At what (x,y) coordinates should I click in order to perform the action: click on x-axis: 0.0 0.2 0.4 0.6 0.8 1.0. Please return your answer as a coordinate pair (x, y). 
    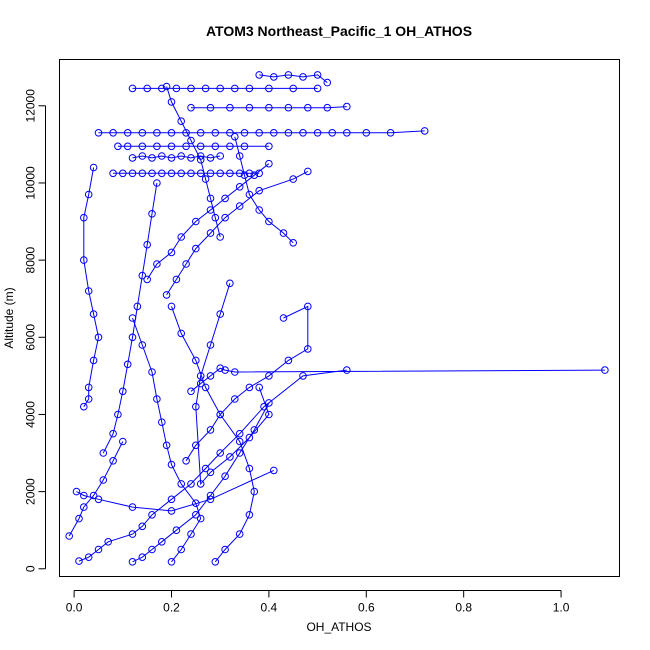
    Looking at the image, I should click on (318, 602).